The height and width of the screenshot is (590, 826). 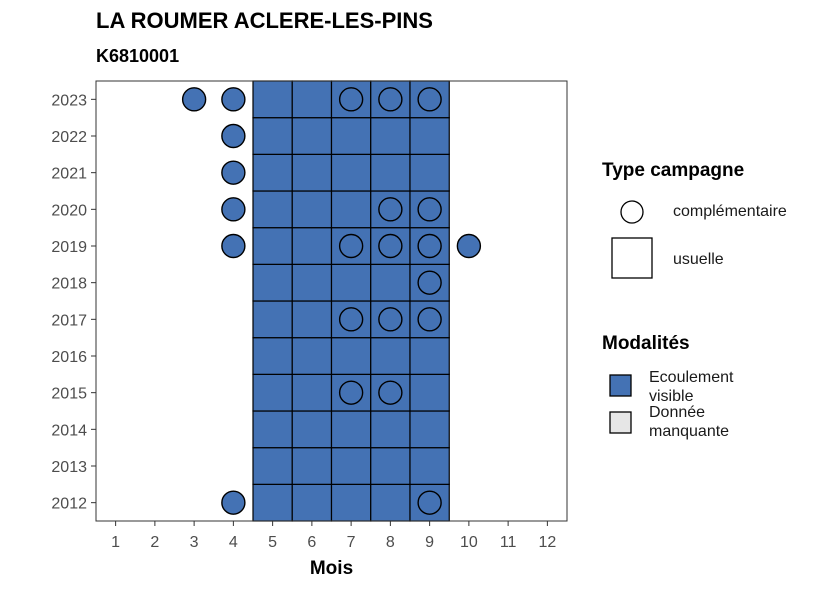 What do you see at coordinates (69, 320) in the screenshot?
I see `y-tick-label: 2017` at bounding box center [69, 320].